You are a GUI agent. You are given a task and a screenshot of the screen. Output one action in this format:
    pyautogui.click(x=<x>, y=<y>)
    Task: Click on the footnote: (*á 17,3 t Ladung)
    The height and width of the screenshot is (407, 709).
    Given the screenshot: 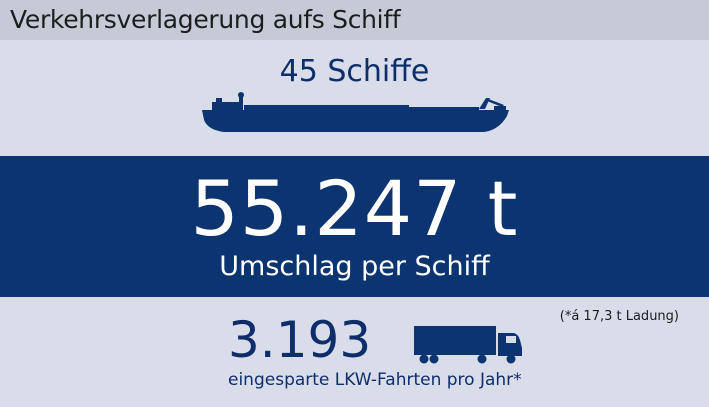 What is the action you would take?
    pyautogui.click(x=619, y=316)
    